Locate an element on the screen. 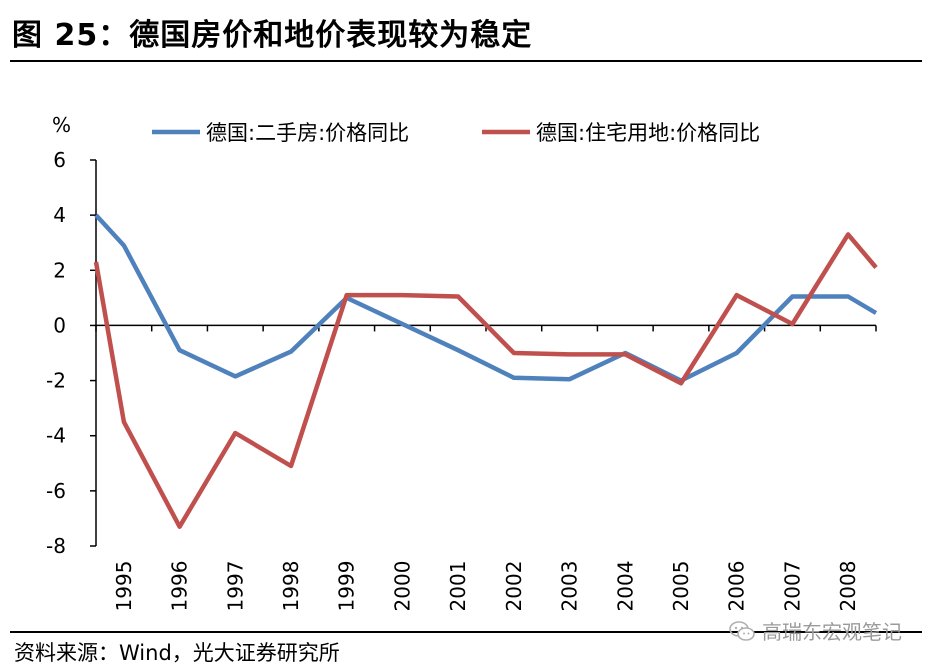 The height and width of the screenshot is (670, 932). legend-label-1: 德国:二手房:价格同比 is located at coordinates (307, 133).